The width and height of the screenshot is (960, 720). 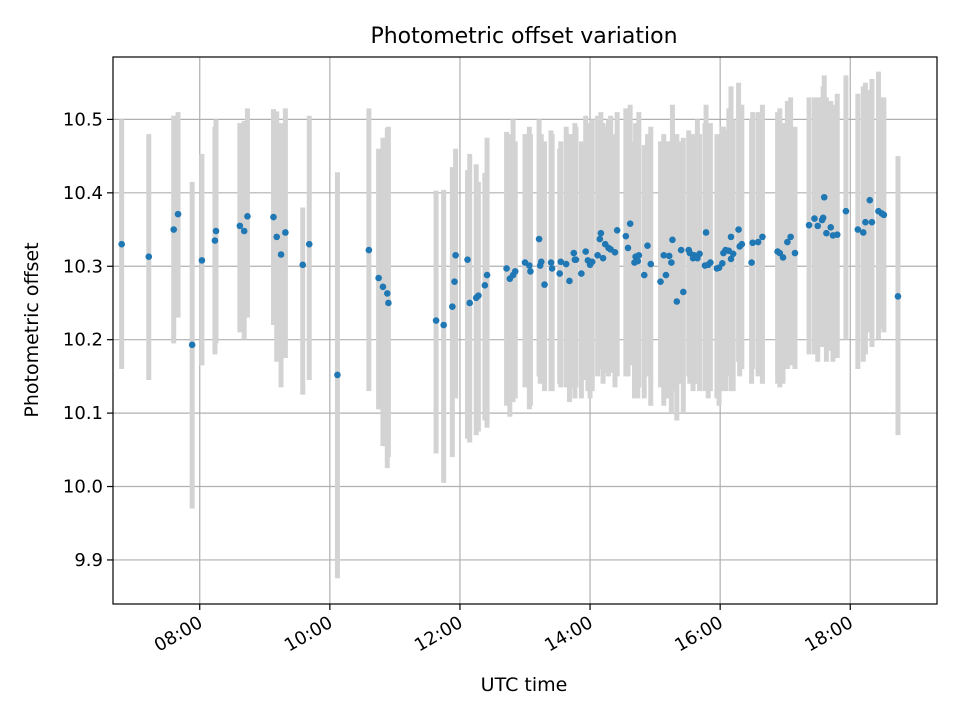 I want to click on y-tick-label: 10.3, so click(x=83, y=266).